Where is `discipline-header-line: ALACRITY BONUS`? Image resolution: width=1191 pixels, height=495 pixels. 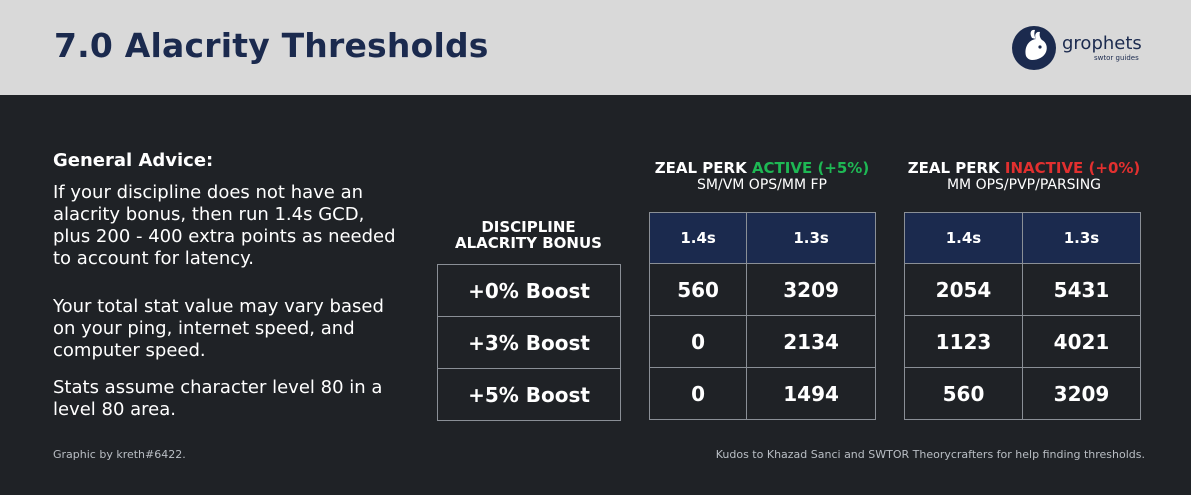 discipline-header-line: ALACRITY BONUS is located at coordinates (528, 243).